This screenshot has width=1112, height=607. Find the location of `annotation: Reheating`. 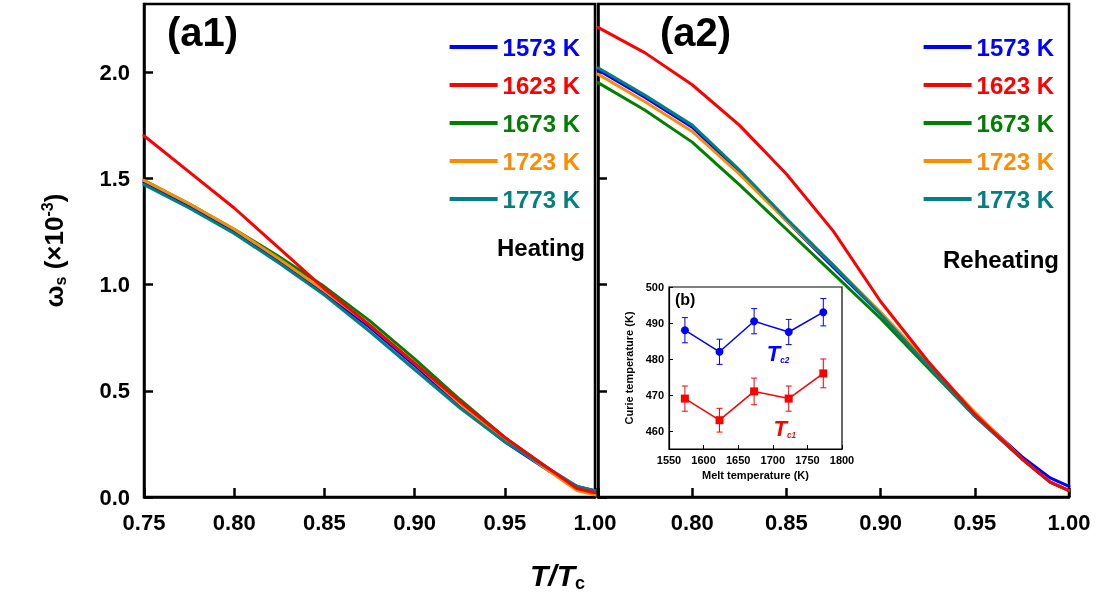

annotation: Reheating is located at coordinates (1000, 259).